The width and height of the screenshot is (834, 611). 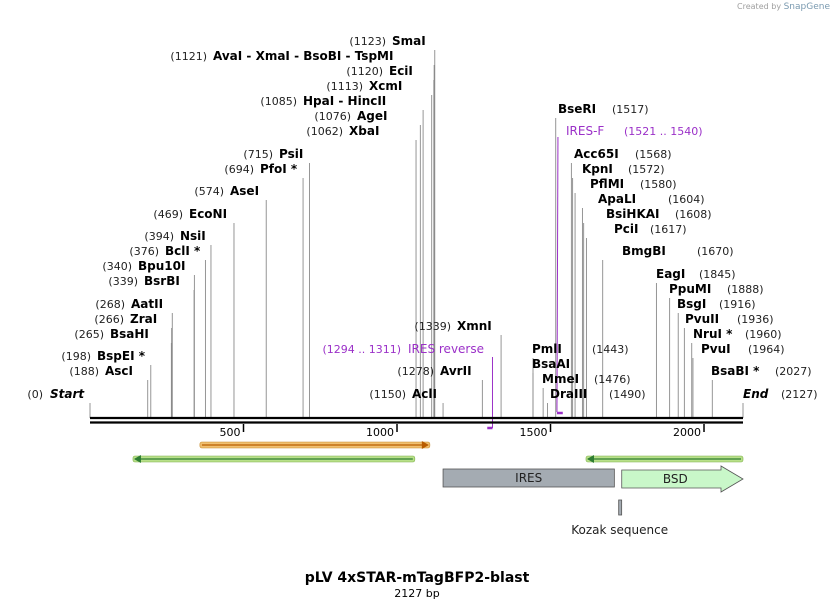 I want to click on enzyme-site-label: PfoI *, so click(x=279, y=169).